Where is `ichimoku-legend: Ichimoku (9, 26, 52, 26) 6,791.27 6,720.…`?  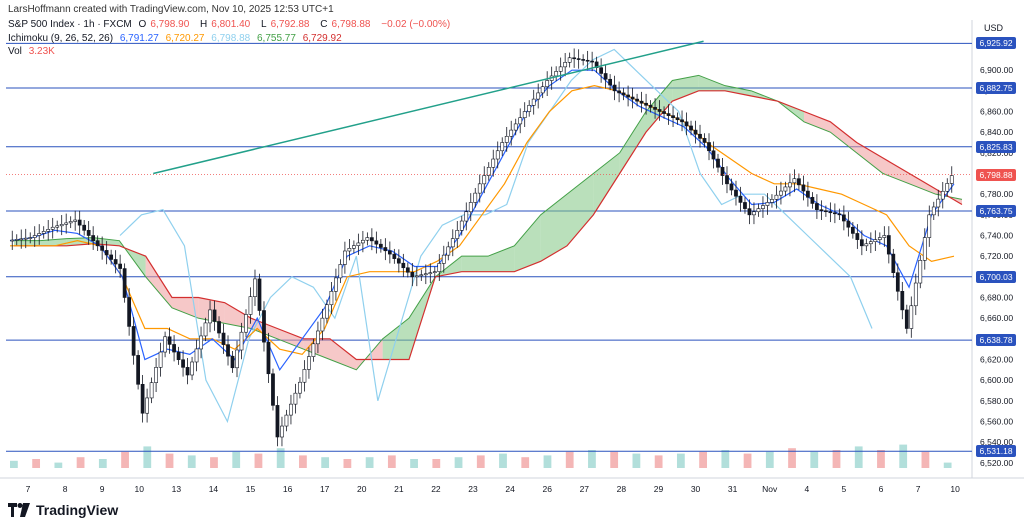
ichimoku-legend: Ichimoku (9, 26, 52, 26) 6,791.27 6,720.… is located at coordinates (177, 38).